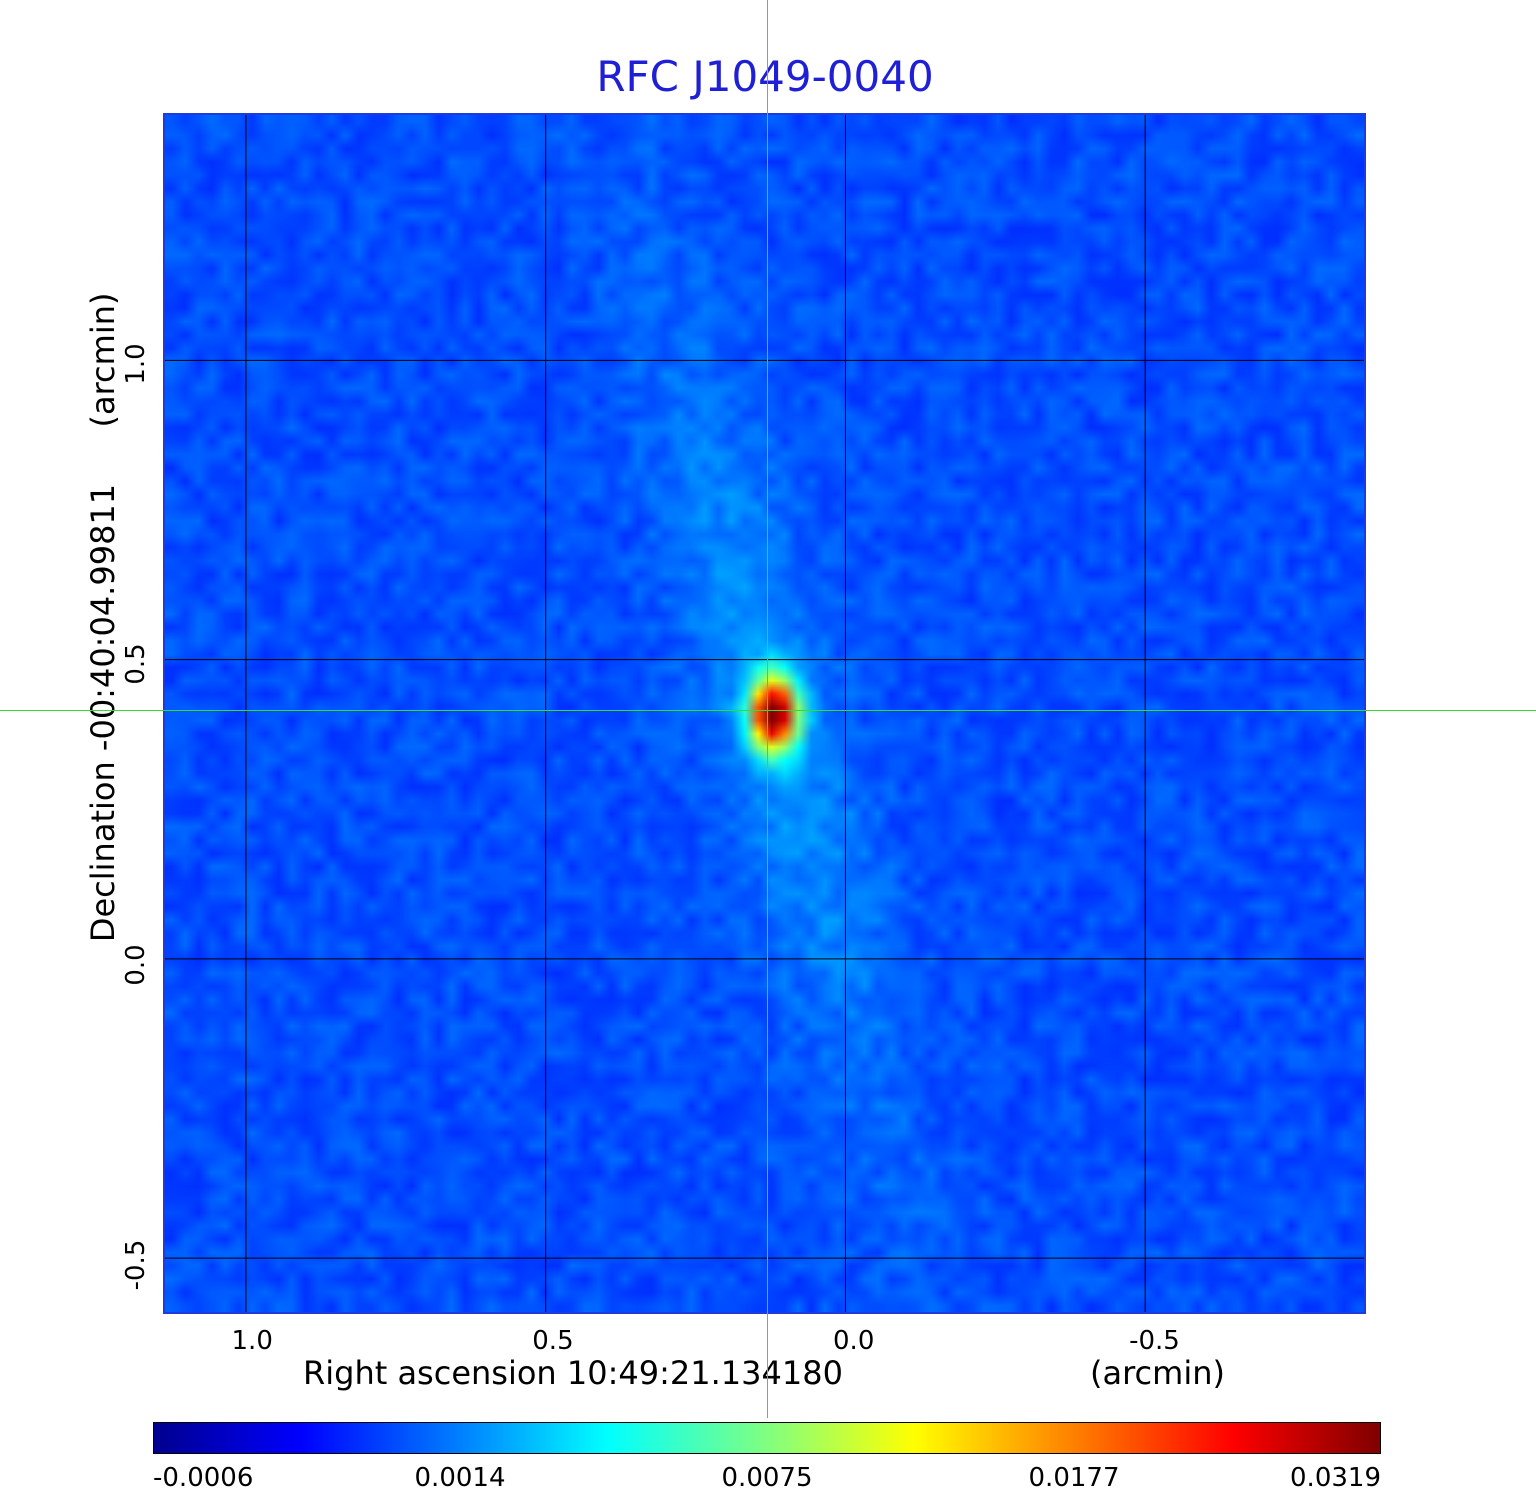 The image size is (1536, 1511). What do you see at coordinates (1335, 1478) in the screenshot?
I see `colorbar-tick-label: 0.0319` at bounding box center [1335, 1478].